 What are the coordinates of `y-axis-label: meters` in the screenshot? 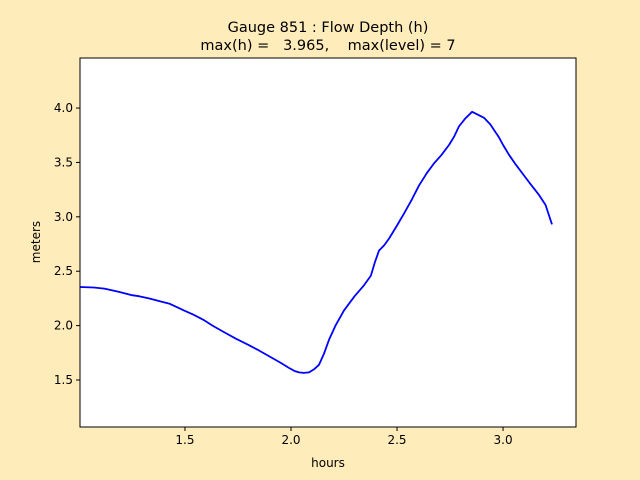 It's located at (36, 242).